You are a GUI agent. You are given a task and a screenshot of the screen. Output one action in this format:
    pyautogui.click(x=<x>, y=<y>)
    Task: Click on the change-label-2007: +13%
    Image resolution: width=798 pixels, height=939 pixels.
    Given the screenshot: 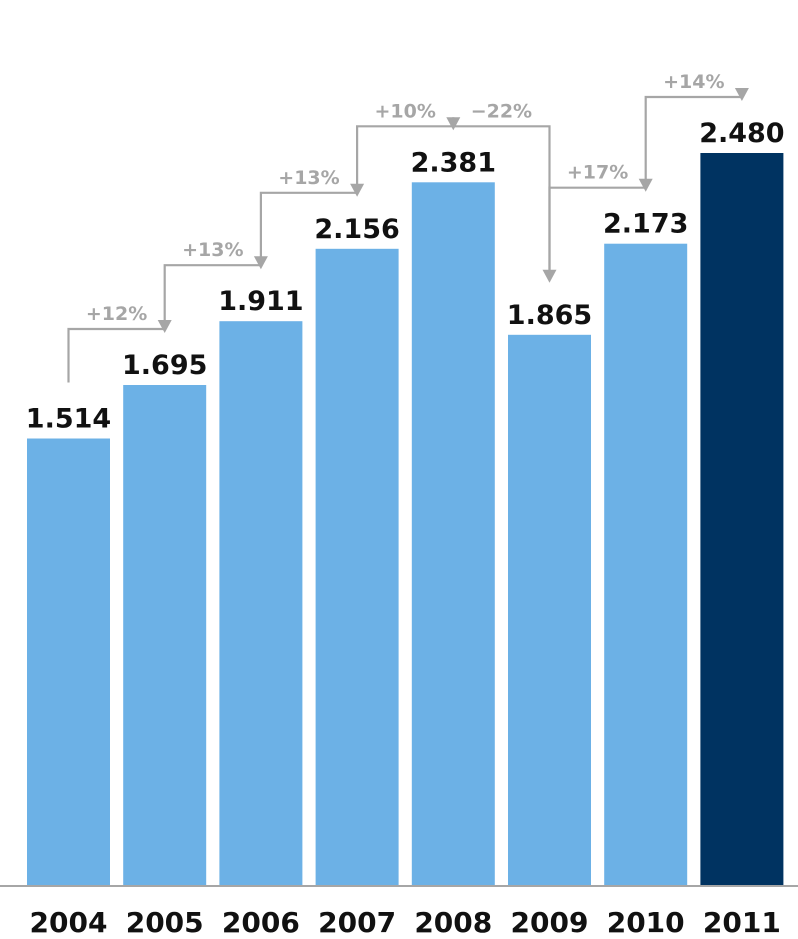 What is the action you would take?
    pyautogui.click(x=308, y=178)
    